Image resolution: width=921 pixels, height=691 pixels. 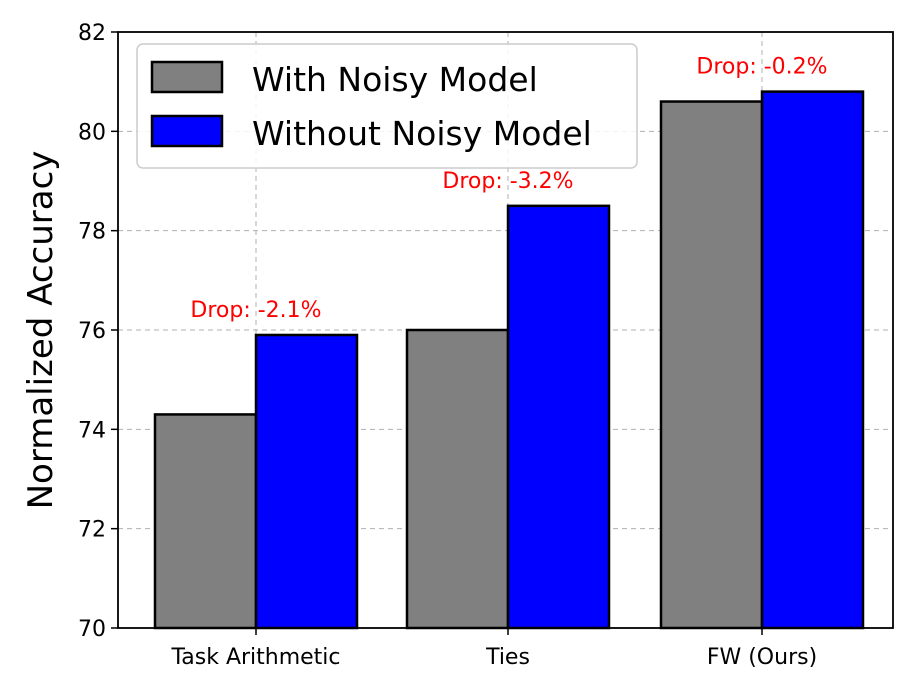 What do you see at coordinates (205, 521) in the screenshot?
I see `bar-with-noisy-model-task-arithmetic` at bounding box center [205, 521].